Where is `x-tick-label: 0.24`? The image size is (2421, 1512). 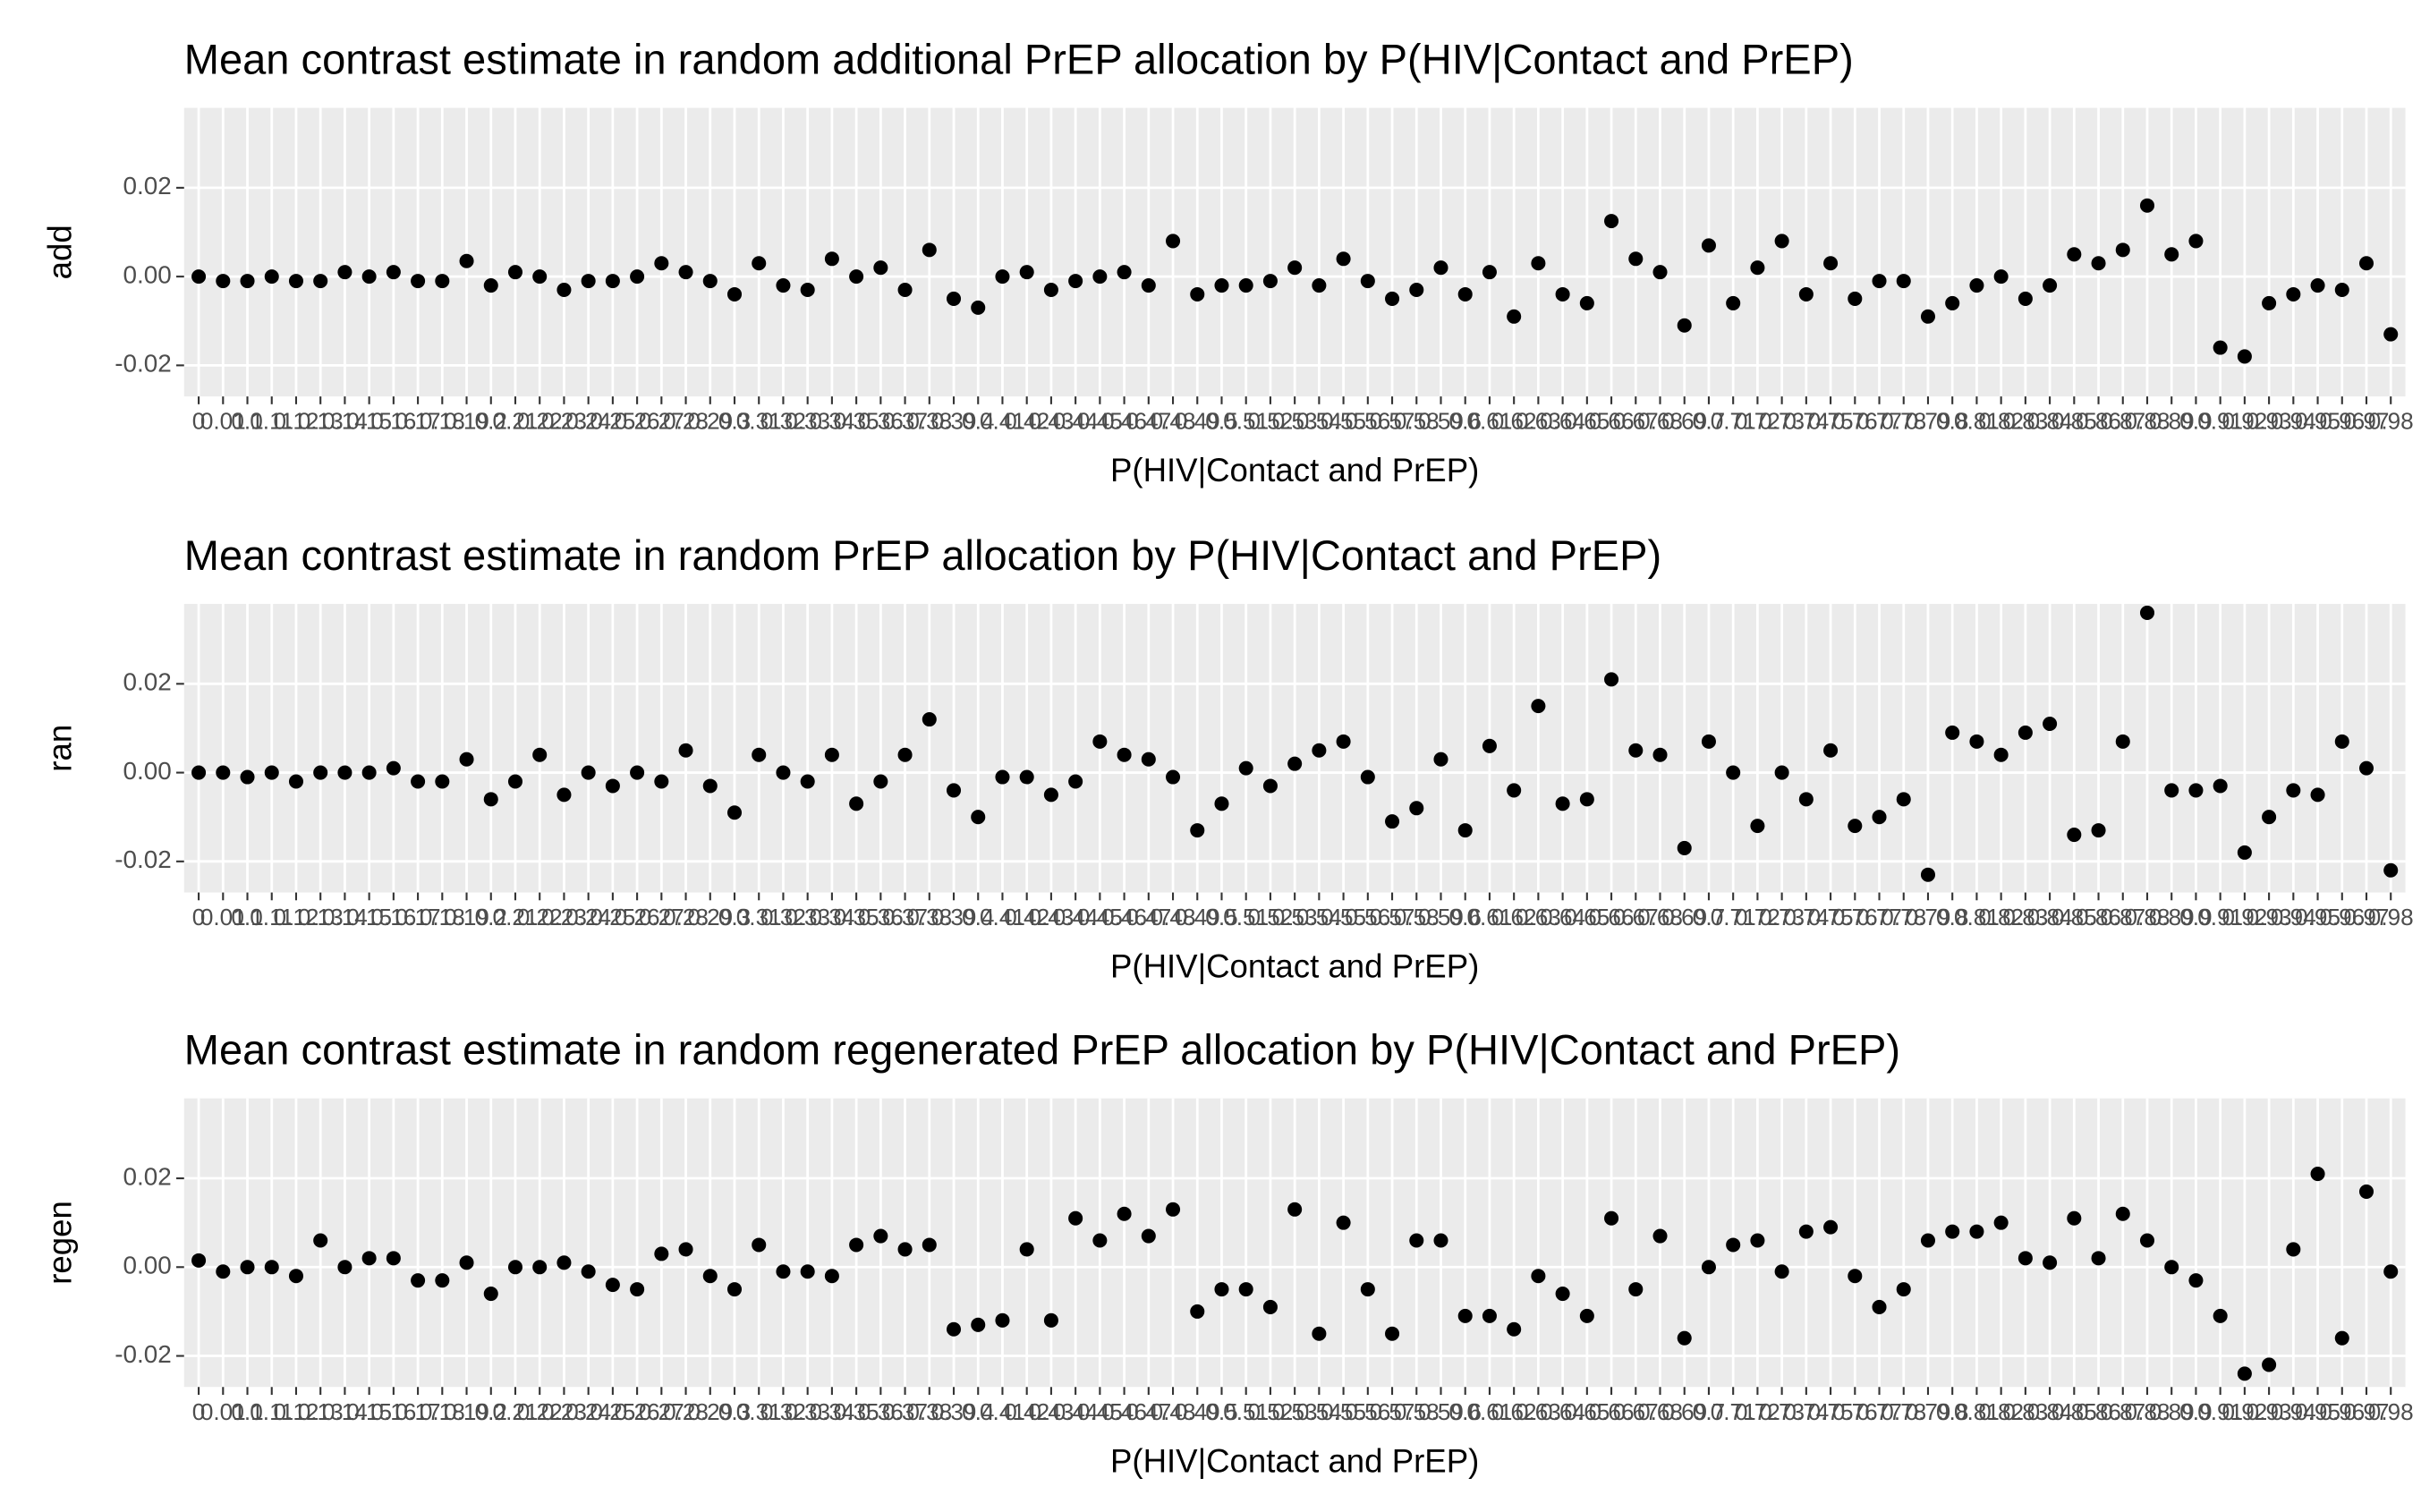 x-tick-label: 0.24 is located at coordinates (588, 421).